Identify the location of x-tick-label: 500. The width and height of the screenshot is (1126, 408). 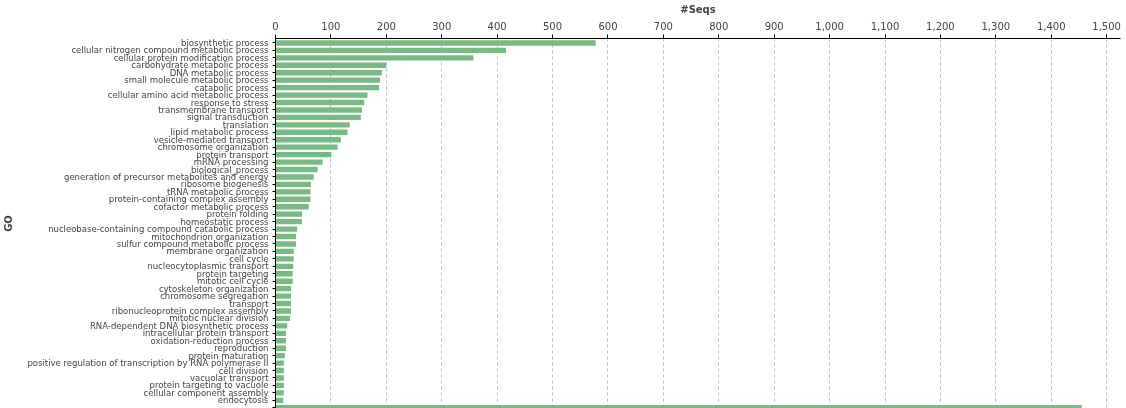
(553, 26).